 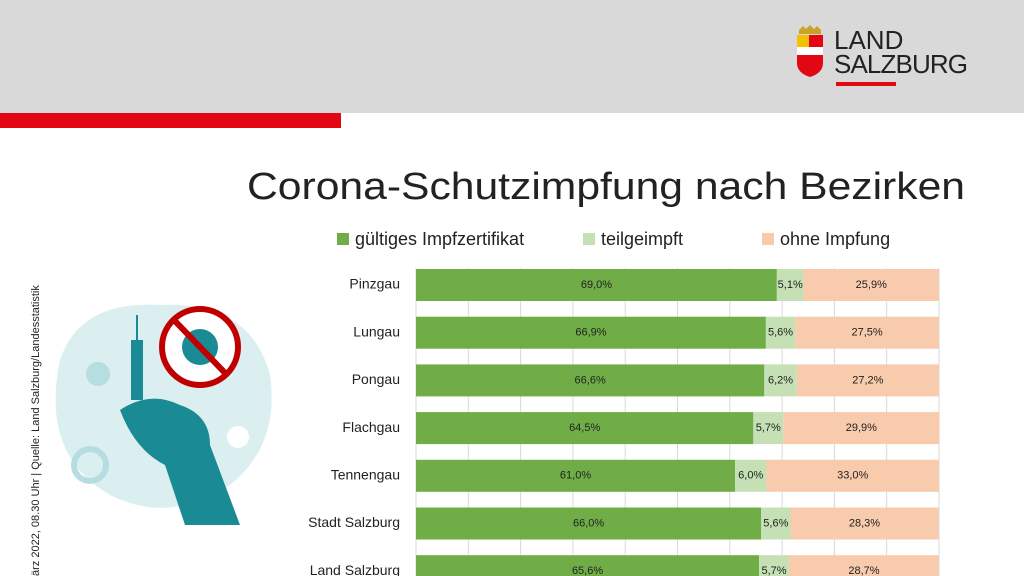 I want to click on y-tick-label: Lungau, so click(x=376, y=331).